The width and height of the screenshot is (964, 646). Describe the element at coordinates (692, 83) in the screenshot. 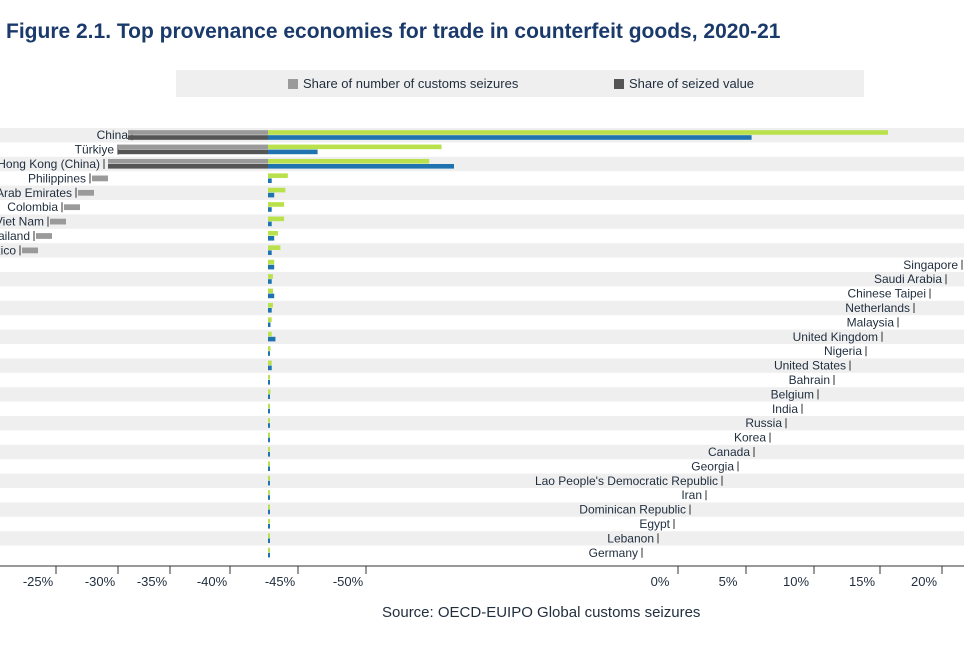

I see `legend-label-value: Share of seized value` at that location.